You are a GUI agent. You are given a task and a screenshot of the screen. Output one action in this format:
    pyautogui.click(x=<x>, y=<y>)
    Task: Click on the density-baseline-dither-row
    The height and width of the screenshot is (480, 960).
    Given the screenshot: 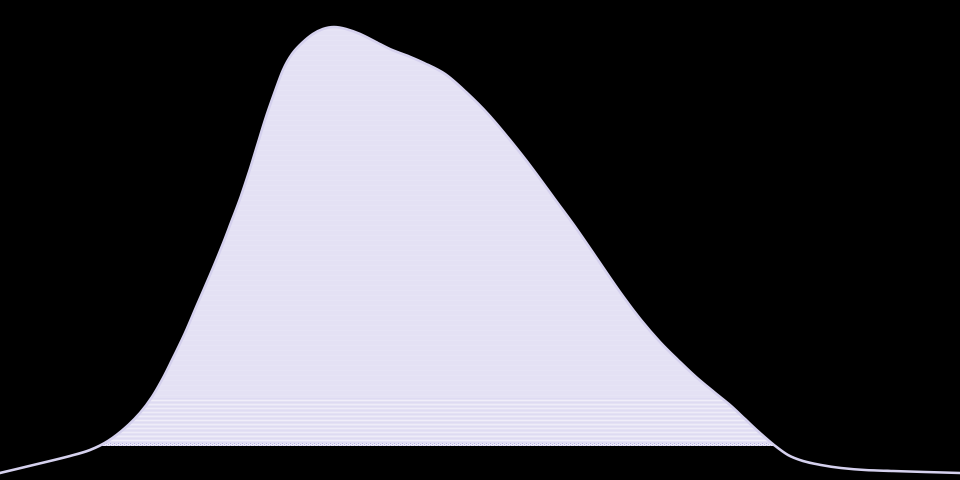 What is the action you would take?
    pyautogui.click(x=480, y=444)
    